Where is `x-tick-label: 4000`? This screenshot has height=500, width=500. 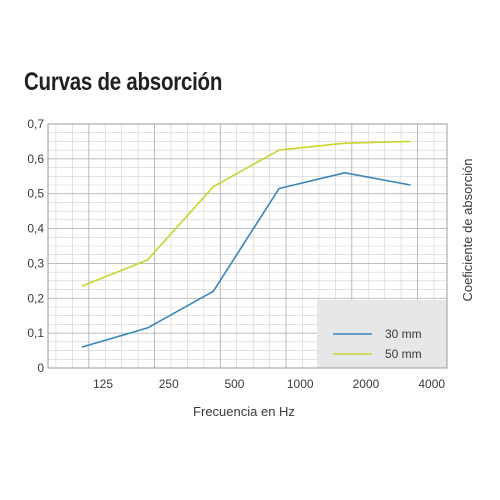
x-tick-label: 4000 is located at coordinates (431, 384).